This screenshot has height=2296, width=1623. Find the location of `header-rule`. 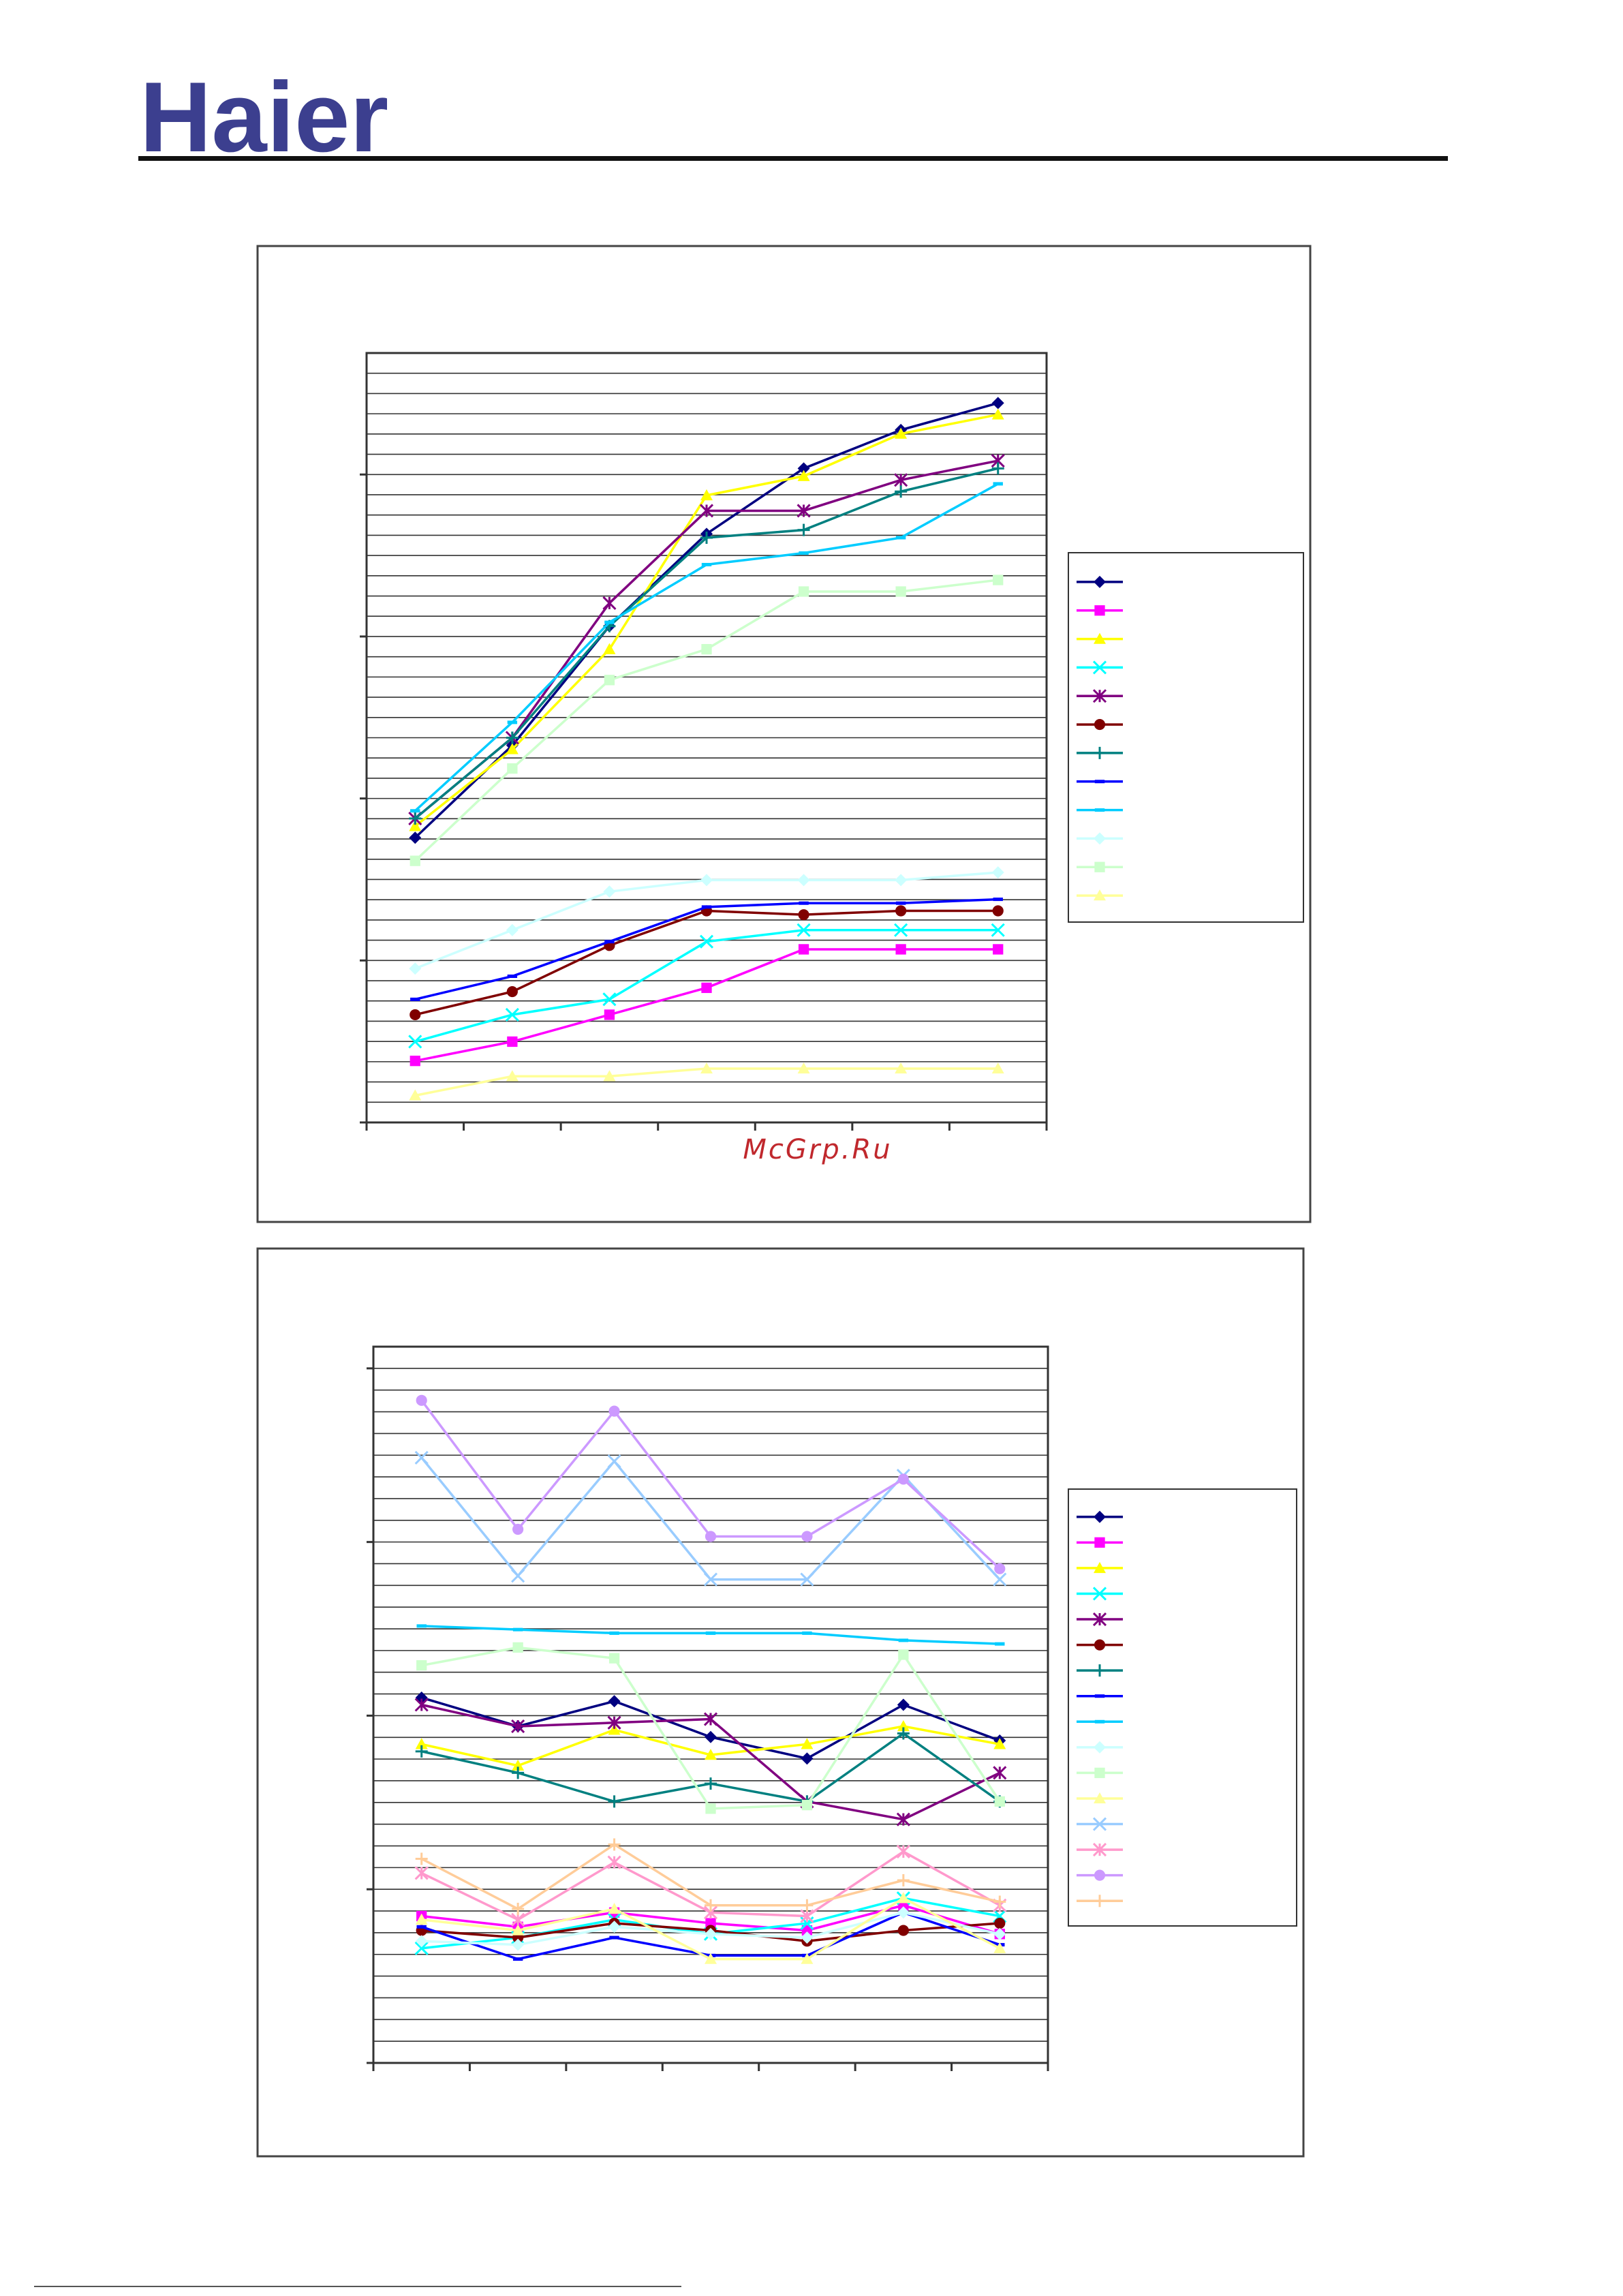

header-rule is located at coordinates (793, 158).